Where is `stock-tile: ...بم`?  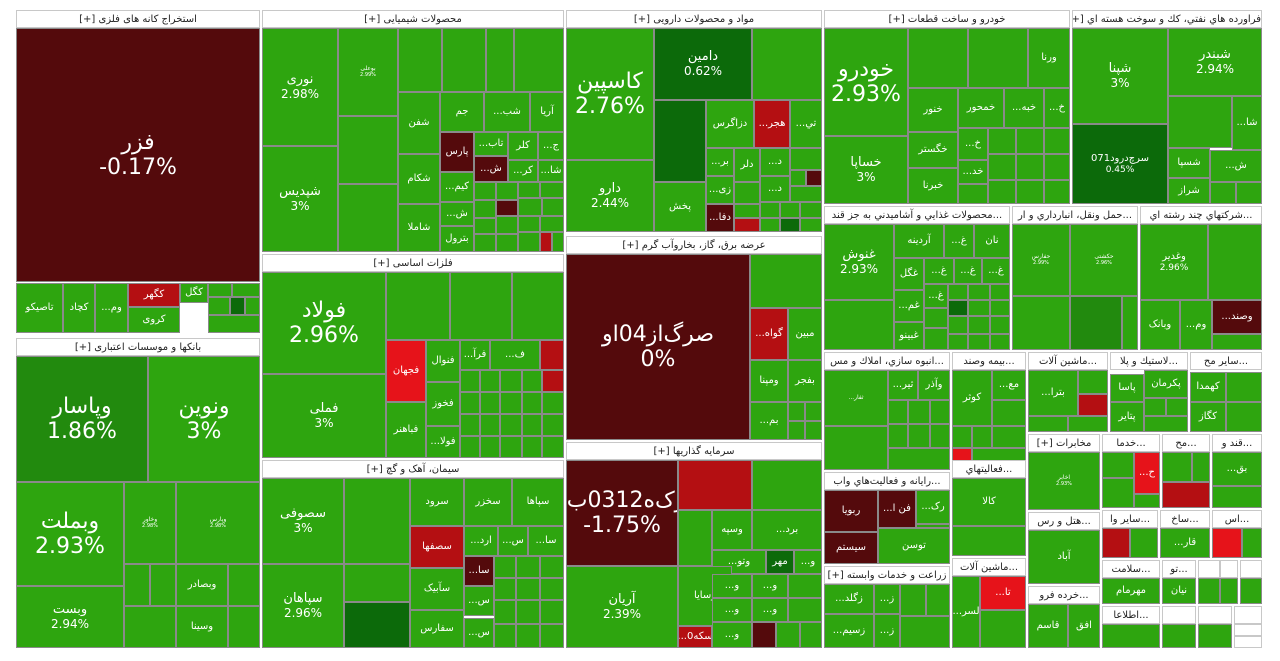
stock-tile: ...بم is located at coordinates (769, 421).